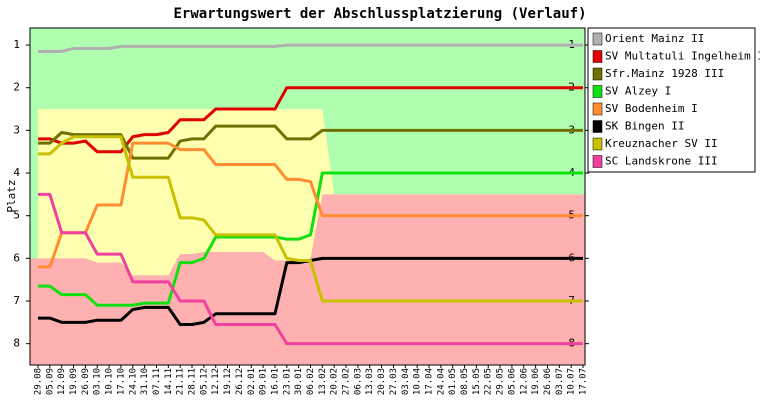  What do you see at coordinates (512, 381) in the screenshot?
I see `x-tick-label: 05.06` at bounding box center [512, 381].